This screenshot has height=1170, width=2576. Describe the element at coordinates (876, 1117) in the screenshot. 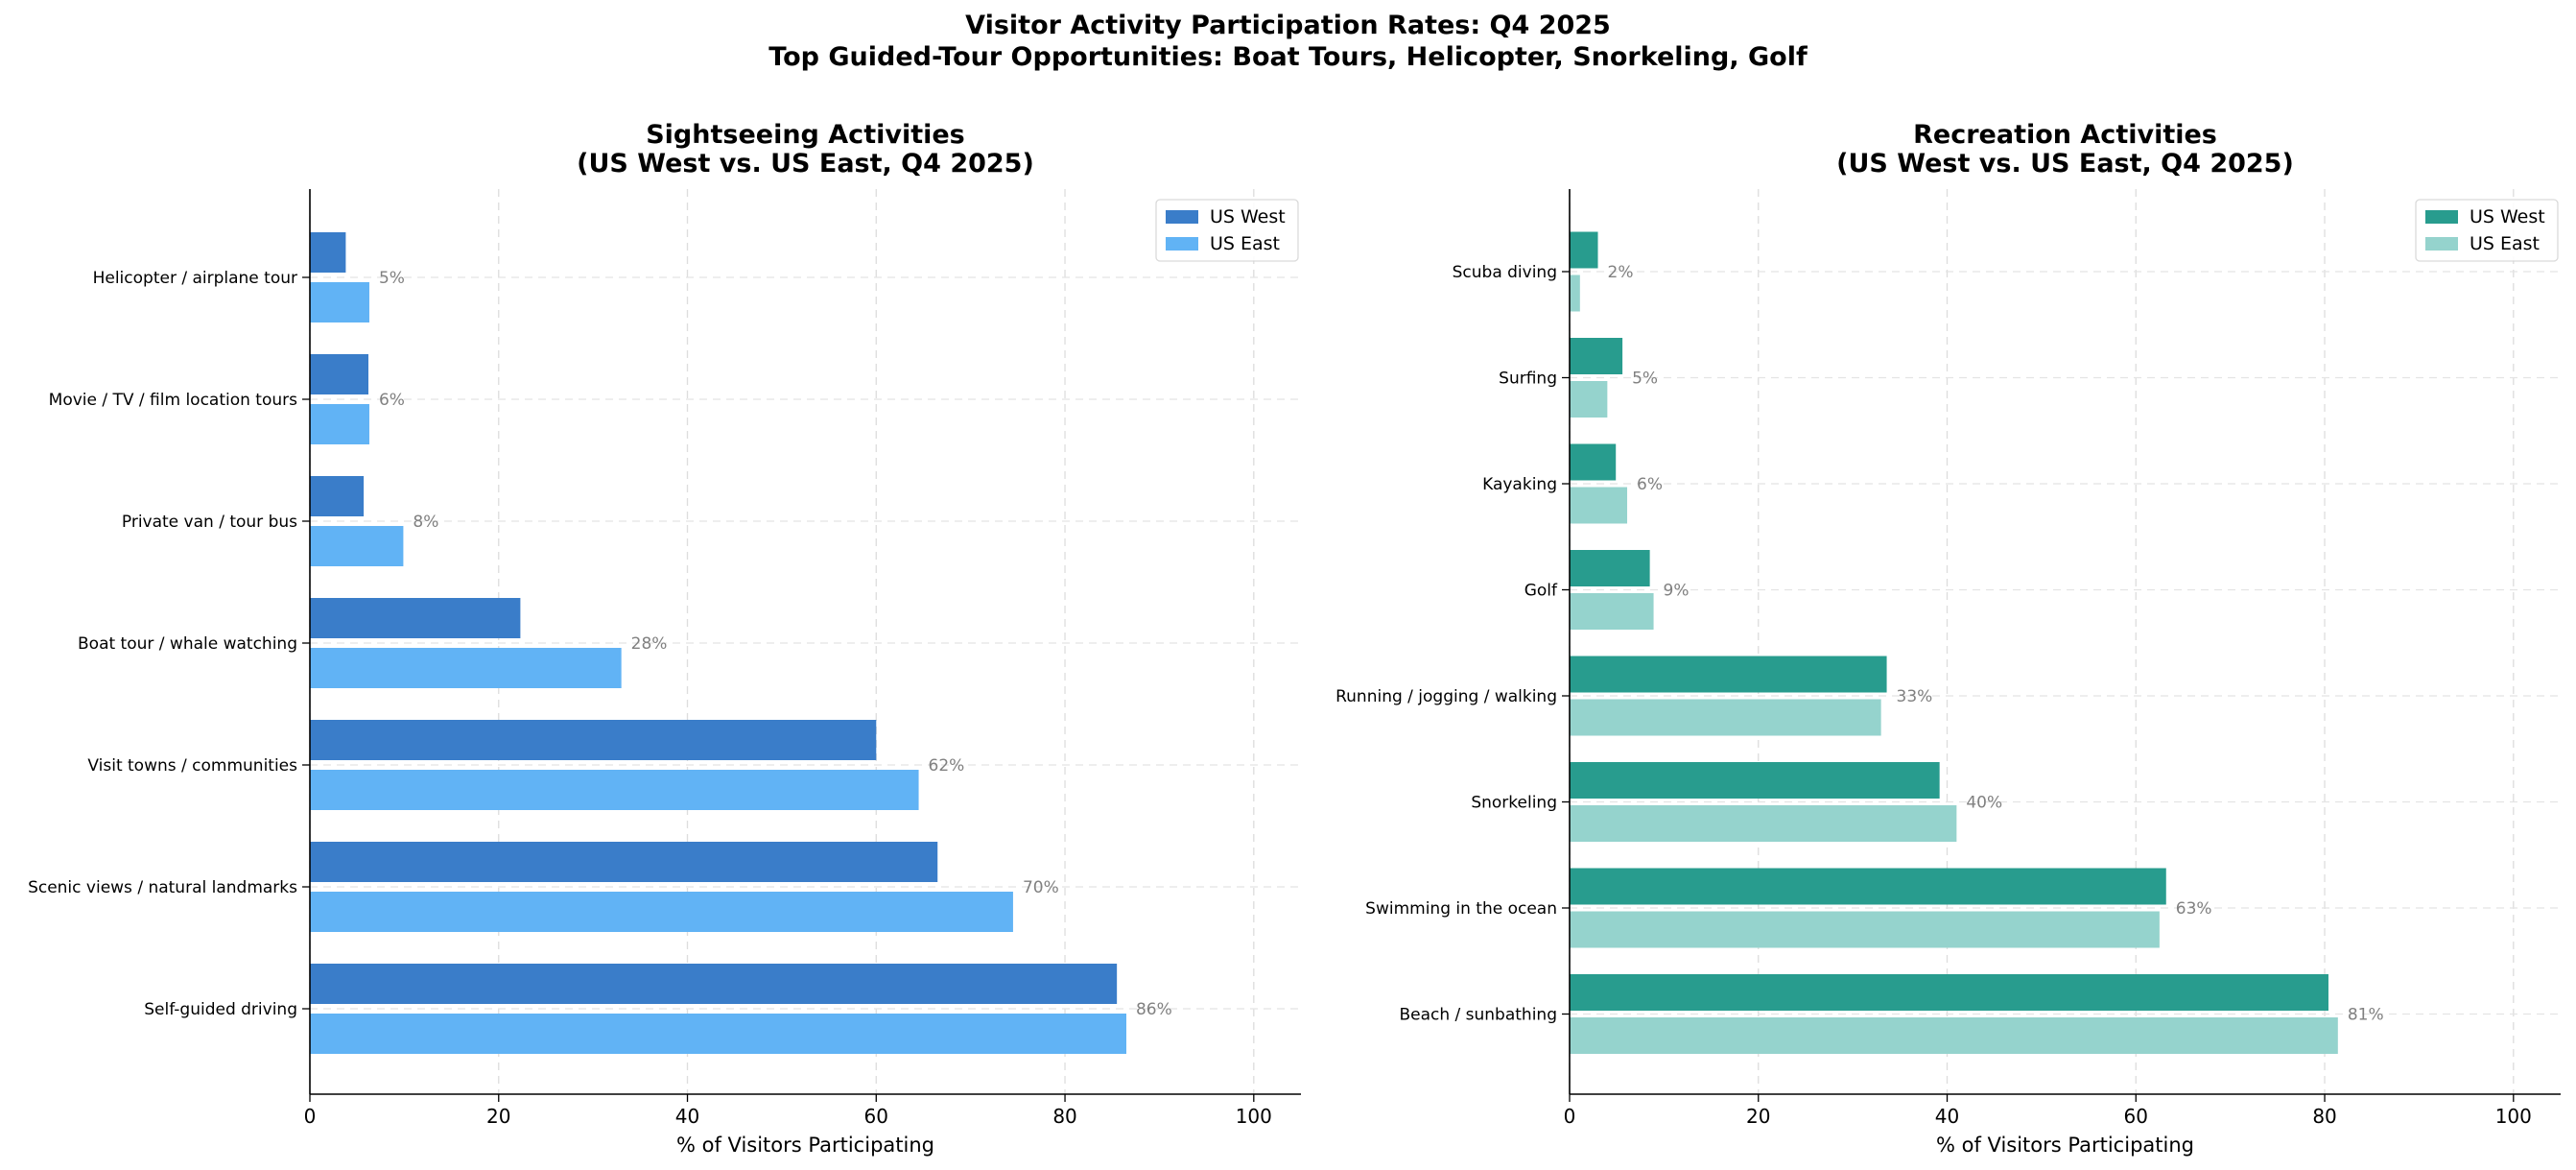

I see `panel-1-x-tick-label: 60` at that location.